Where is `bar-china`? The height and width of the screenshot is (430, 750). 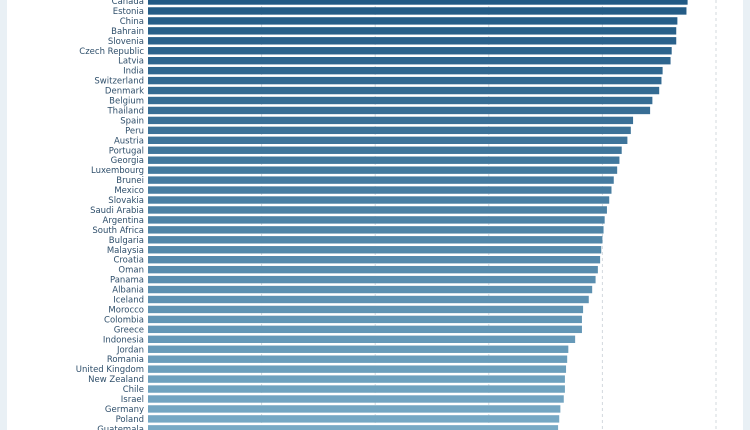 bar-china is located at coordinates (413, 21).